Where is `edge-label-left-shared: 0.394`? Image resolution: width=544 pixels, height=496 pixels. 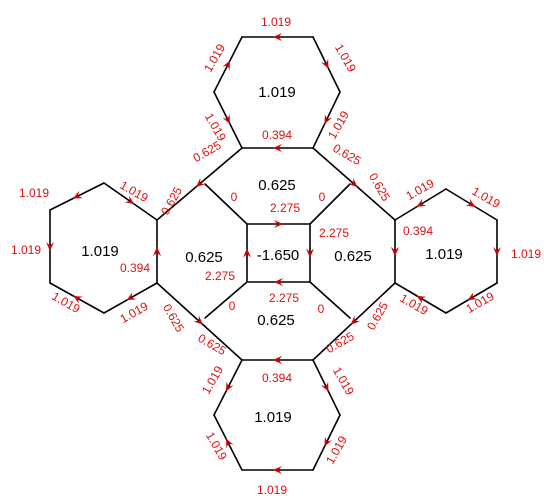
edge-label-left-shared: 0.394 is located at coordinates (135, 268).